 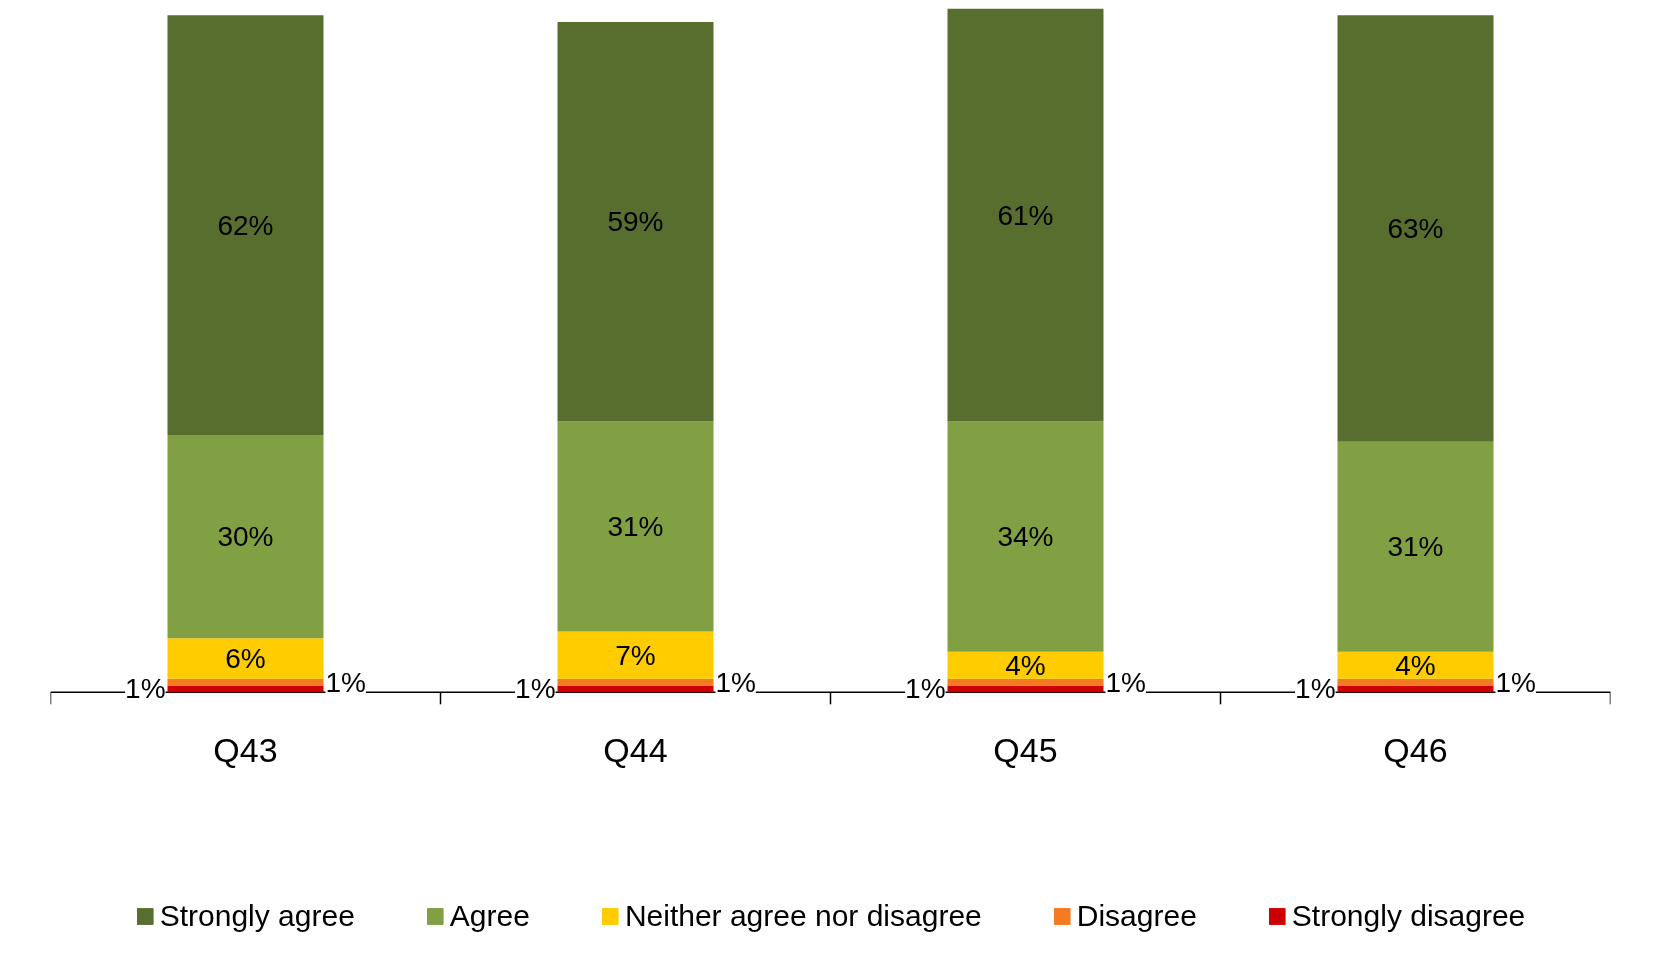 I want to click on data-label: 59%, so click(x=635, y=222).